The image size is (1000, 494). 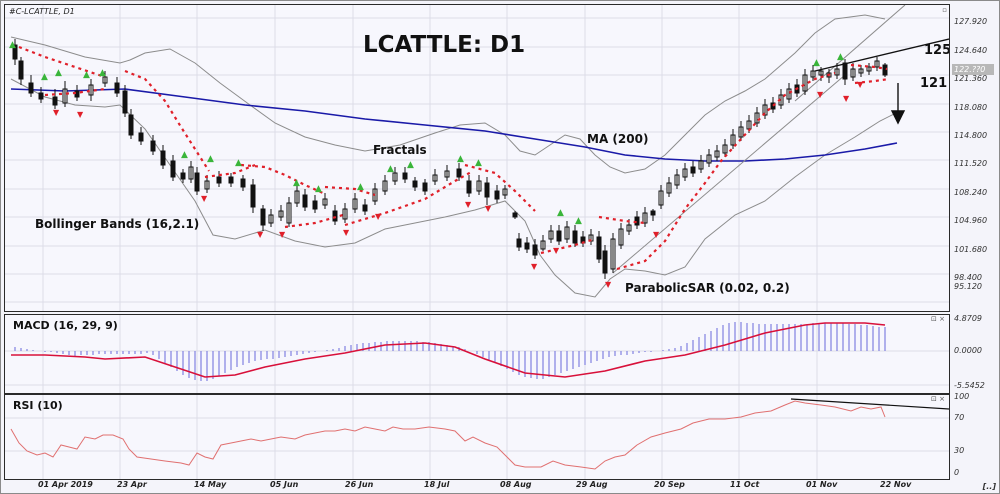 I want to click on rsi-divergence-trendline, so click(x=869, y=404).